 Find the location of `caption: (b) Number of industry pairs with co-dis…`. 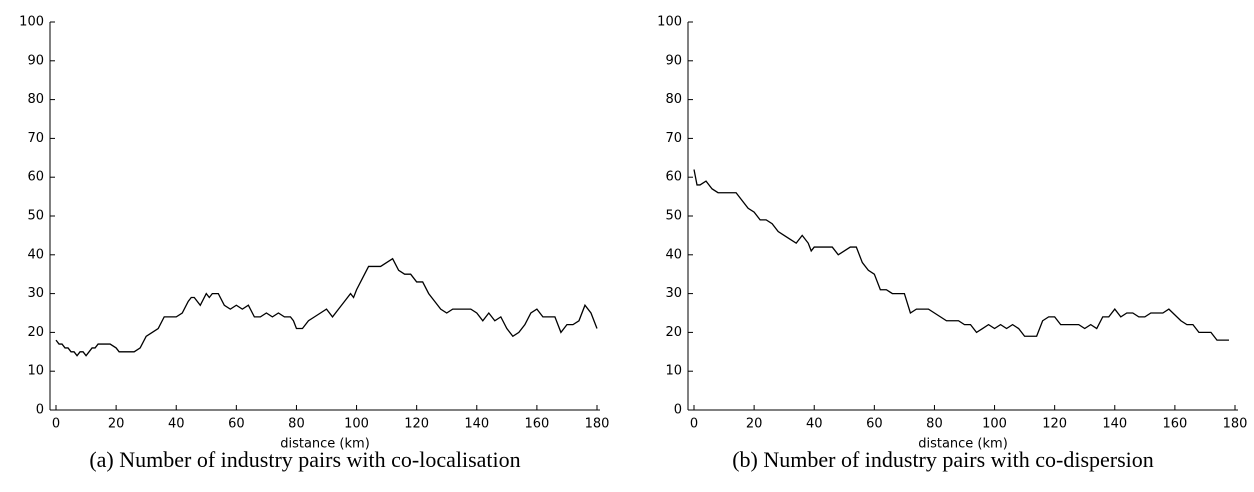

caption: (b) Number of industry pairs with co-dis… is located at coordinates (943, 459).